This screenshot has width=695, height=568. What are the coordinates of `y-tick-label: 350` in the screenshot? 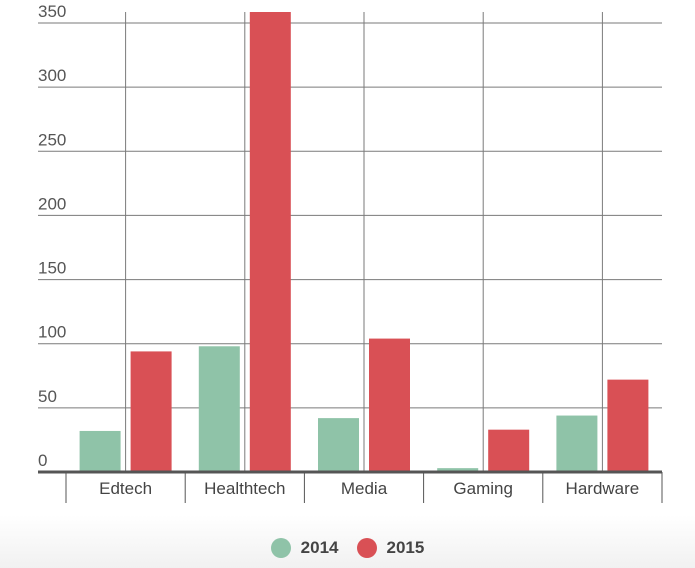 It's located at (52, 11).